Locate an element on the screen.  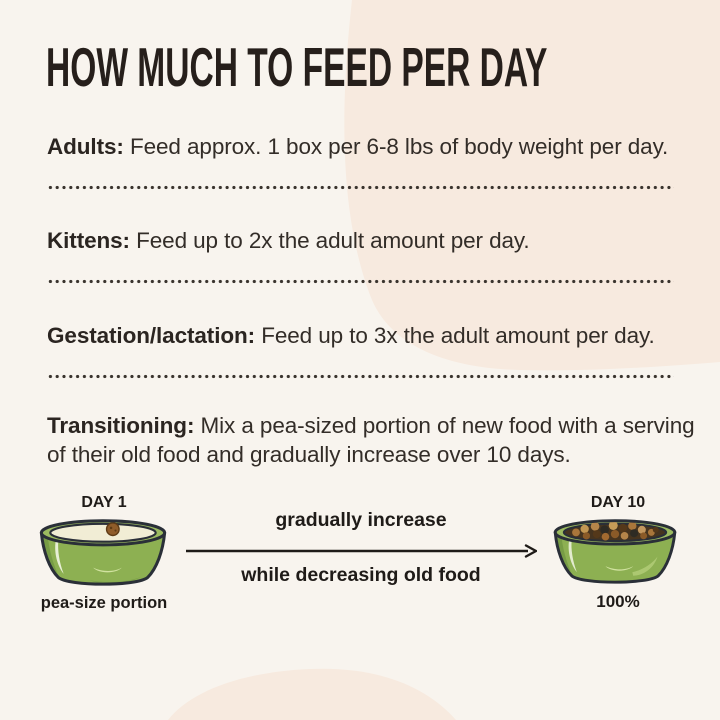
adults-label: Adults: is located at coordinates (85, 146).